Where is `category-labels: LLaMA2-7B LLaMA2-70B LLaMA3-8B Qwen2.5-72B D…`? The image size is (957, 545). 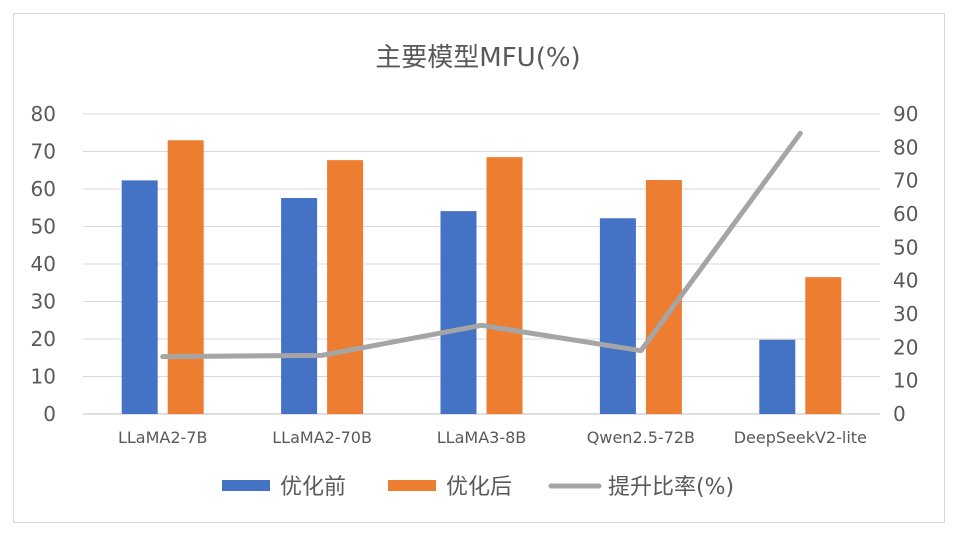
category-labels: LLaMA2-7B LLaMA2-70B LLaMA3-8B Qwen2.5-72B D… is located at coordinates (492, 437).